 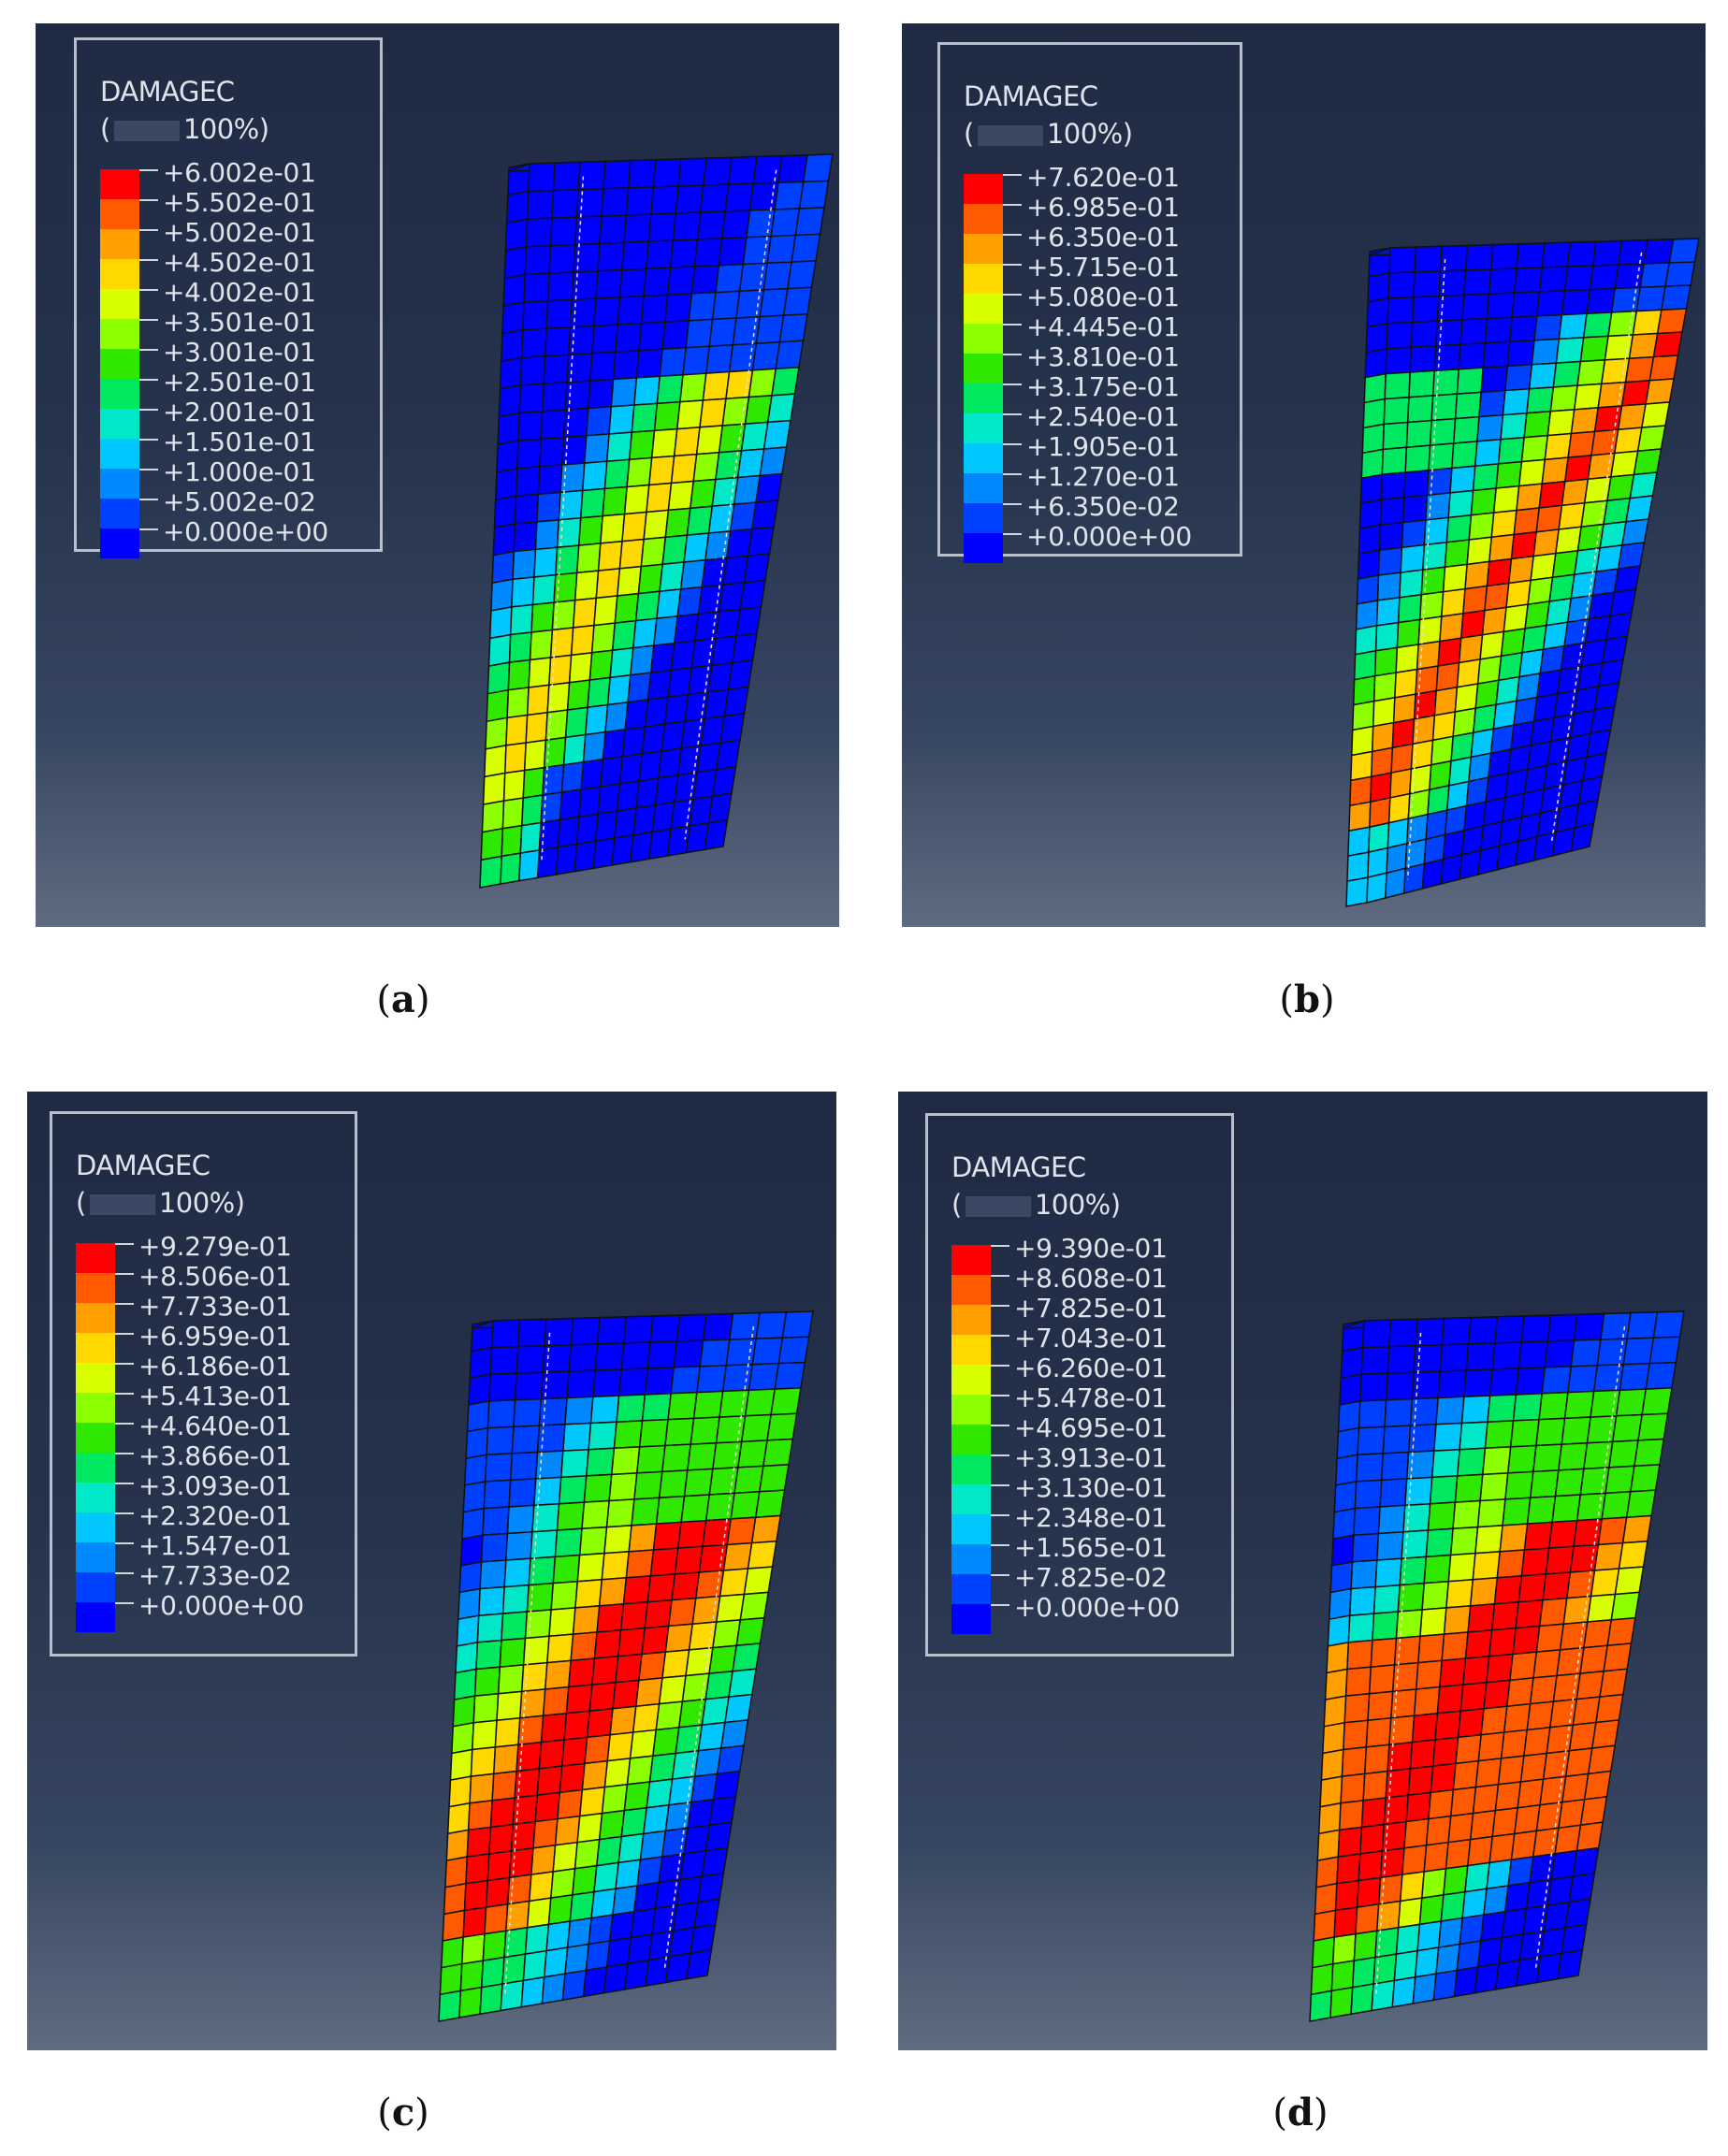 I want to click on legend-value: +3.913e-01, so click(x=1091, y=1457).